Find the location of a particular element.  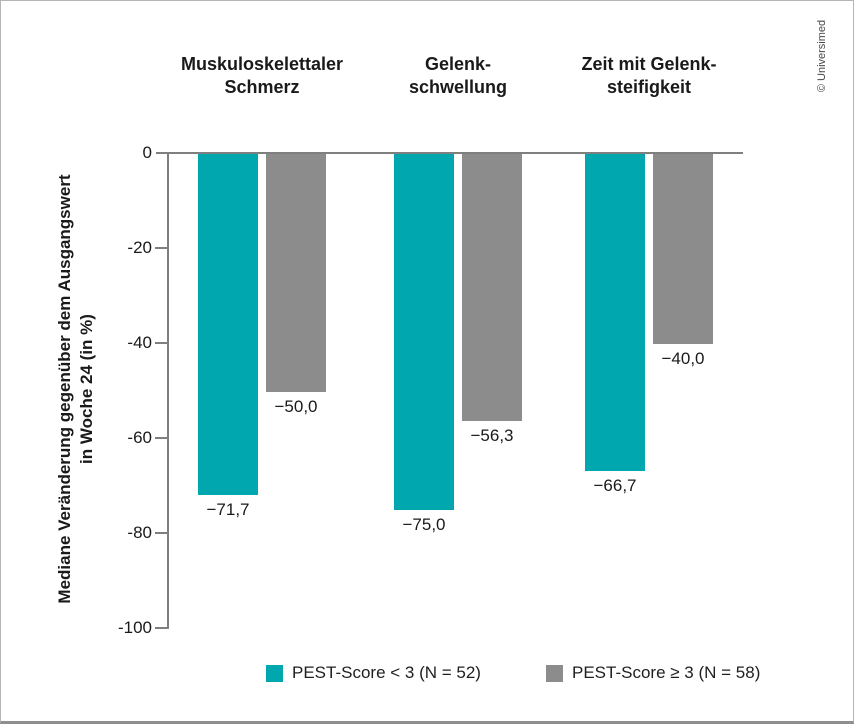

category-title-line: Schmerz is located at coordinates (262, 87).